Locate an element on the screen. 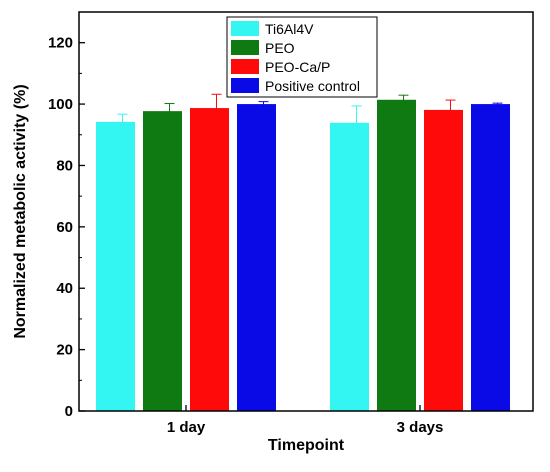  bar-ti6al4v-3-days is located at coordinates (349, 267).